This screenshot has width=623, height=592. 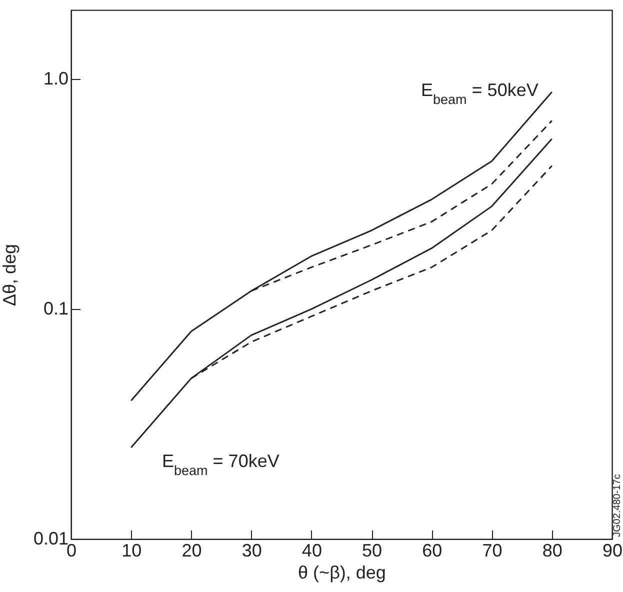 What do you see at coordinates (552, 550) in the screenshot?
I see `x-tick-label: 80` at bounding box center [552, 550].